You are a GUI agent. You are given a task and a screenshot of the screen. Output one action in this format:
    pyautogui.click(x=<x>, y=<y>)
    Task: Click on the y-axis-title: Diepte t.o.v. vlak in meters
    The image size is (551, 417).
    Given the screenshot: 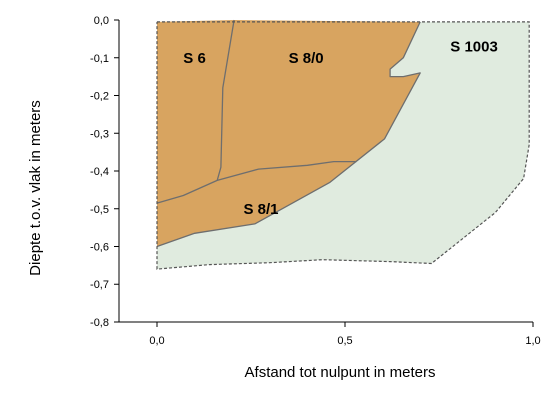 What is the action you would take?
    pyautogui.click(x=35, y=188)
    